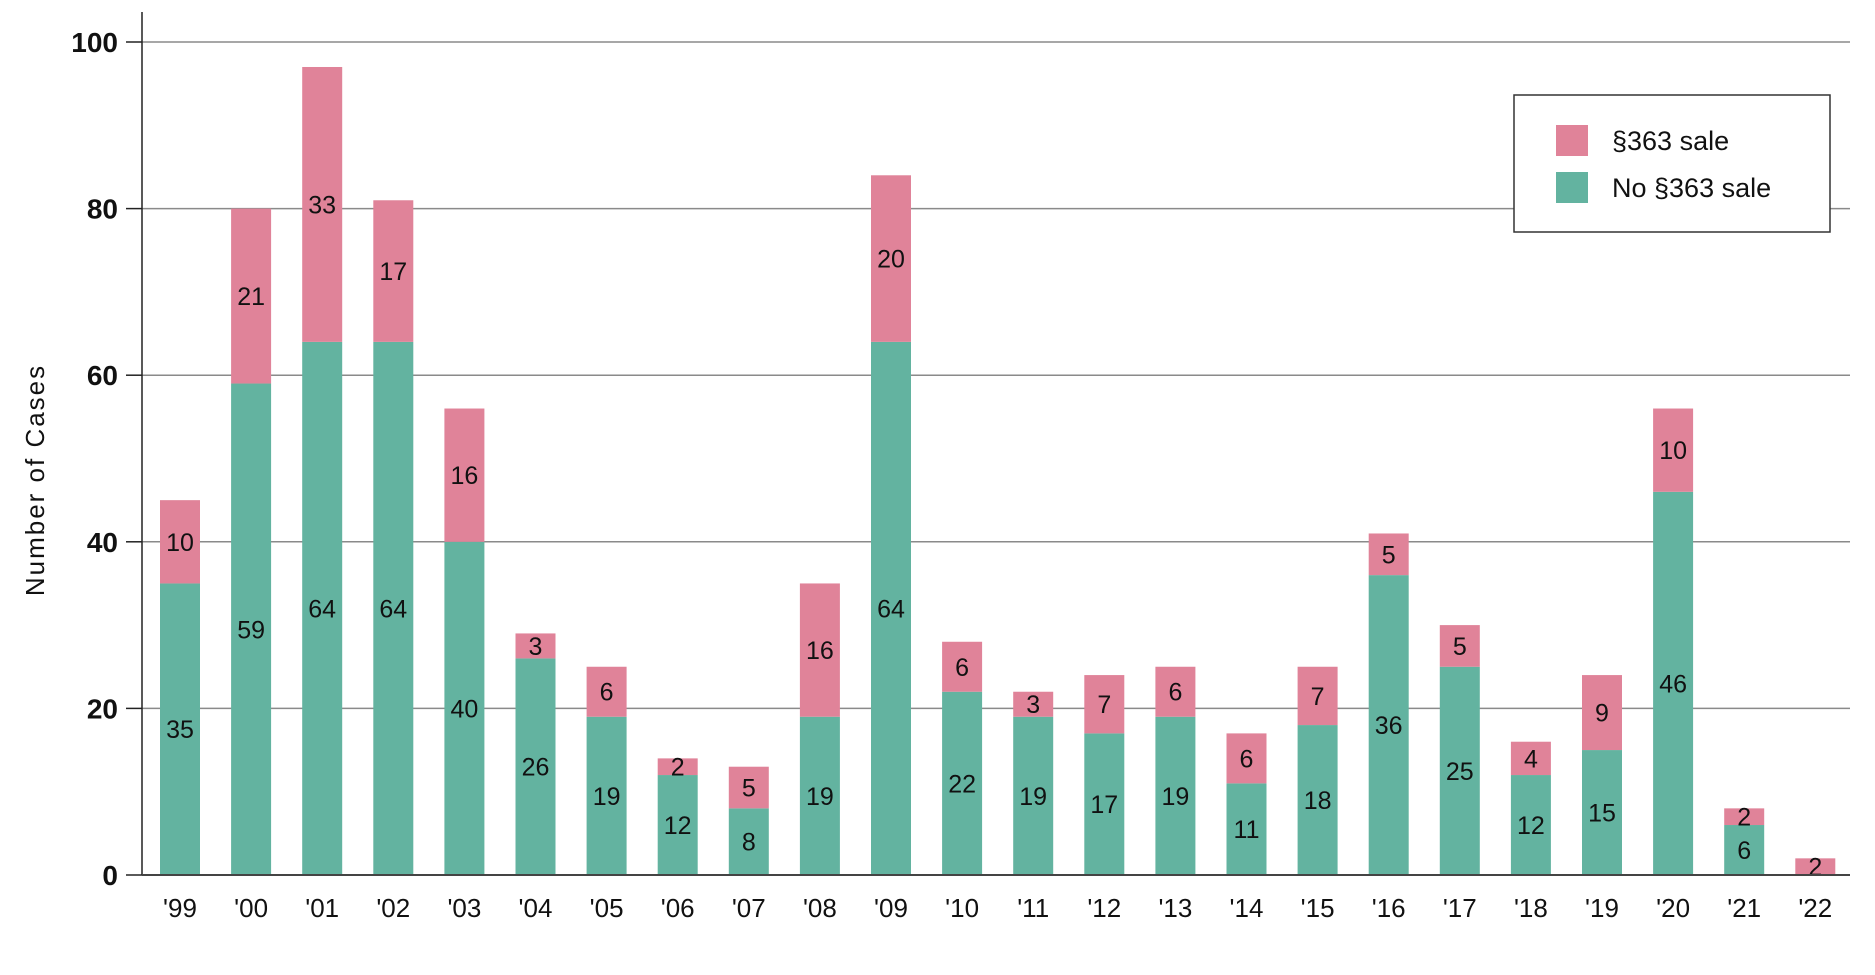 This screenshot has width=1875, height=975. I want to click on x-tick-label: '09, so click(891, 908).